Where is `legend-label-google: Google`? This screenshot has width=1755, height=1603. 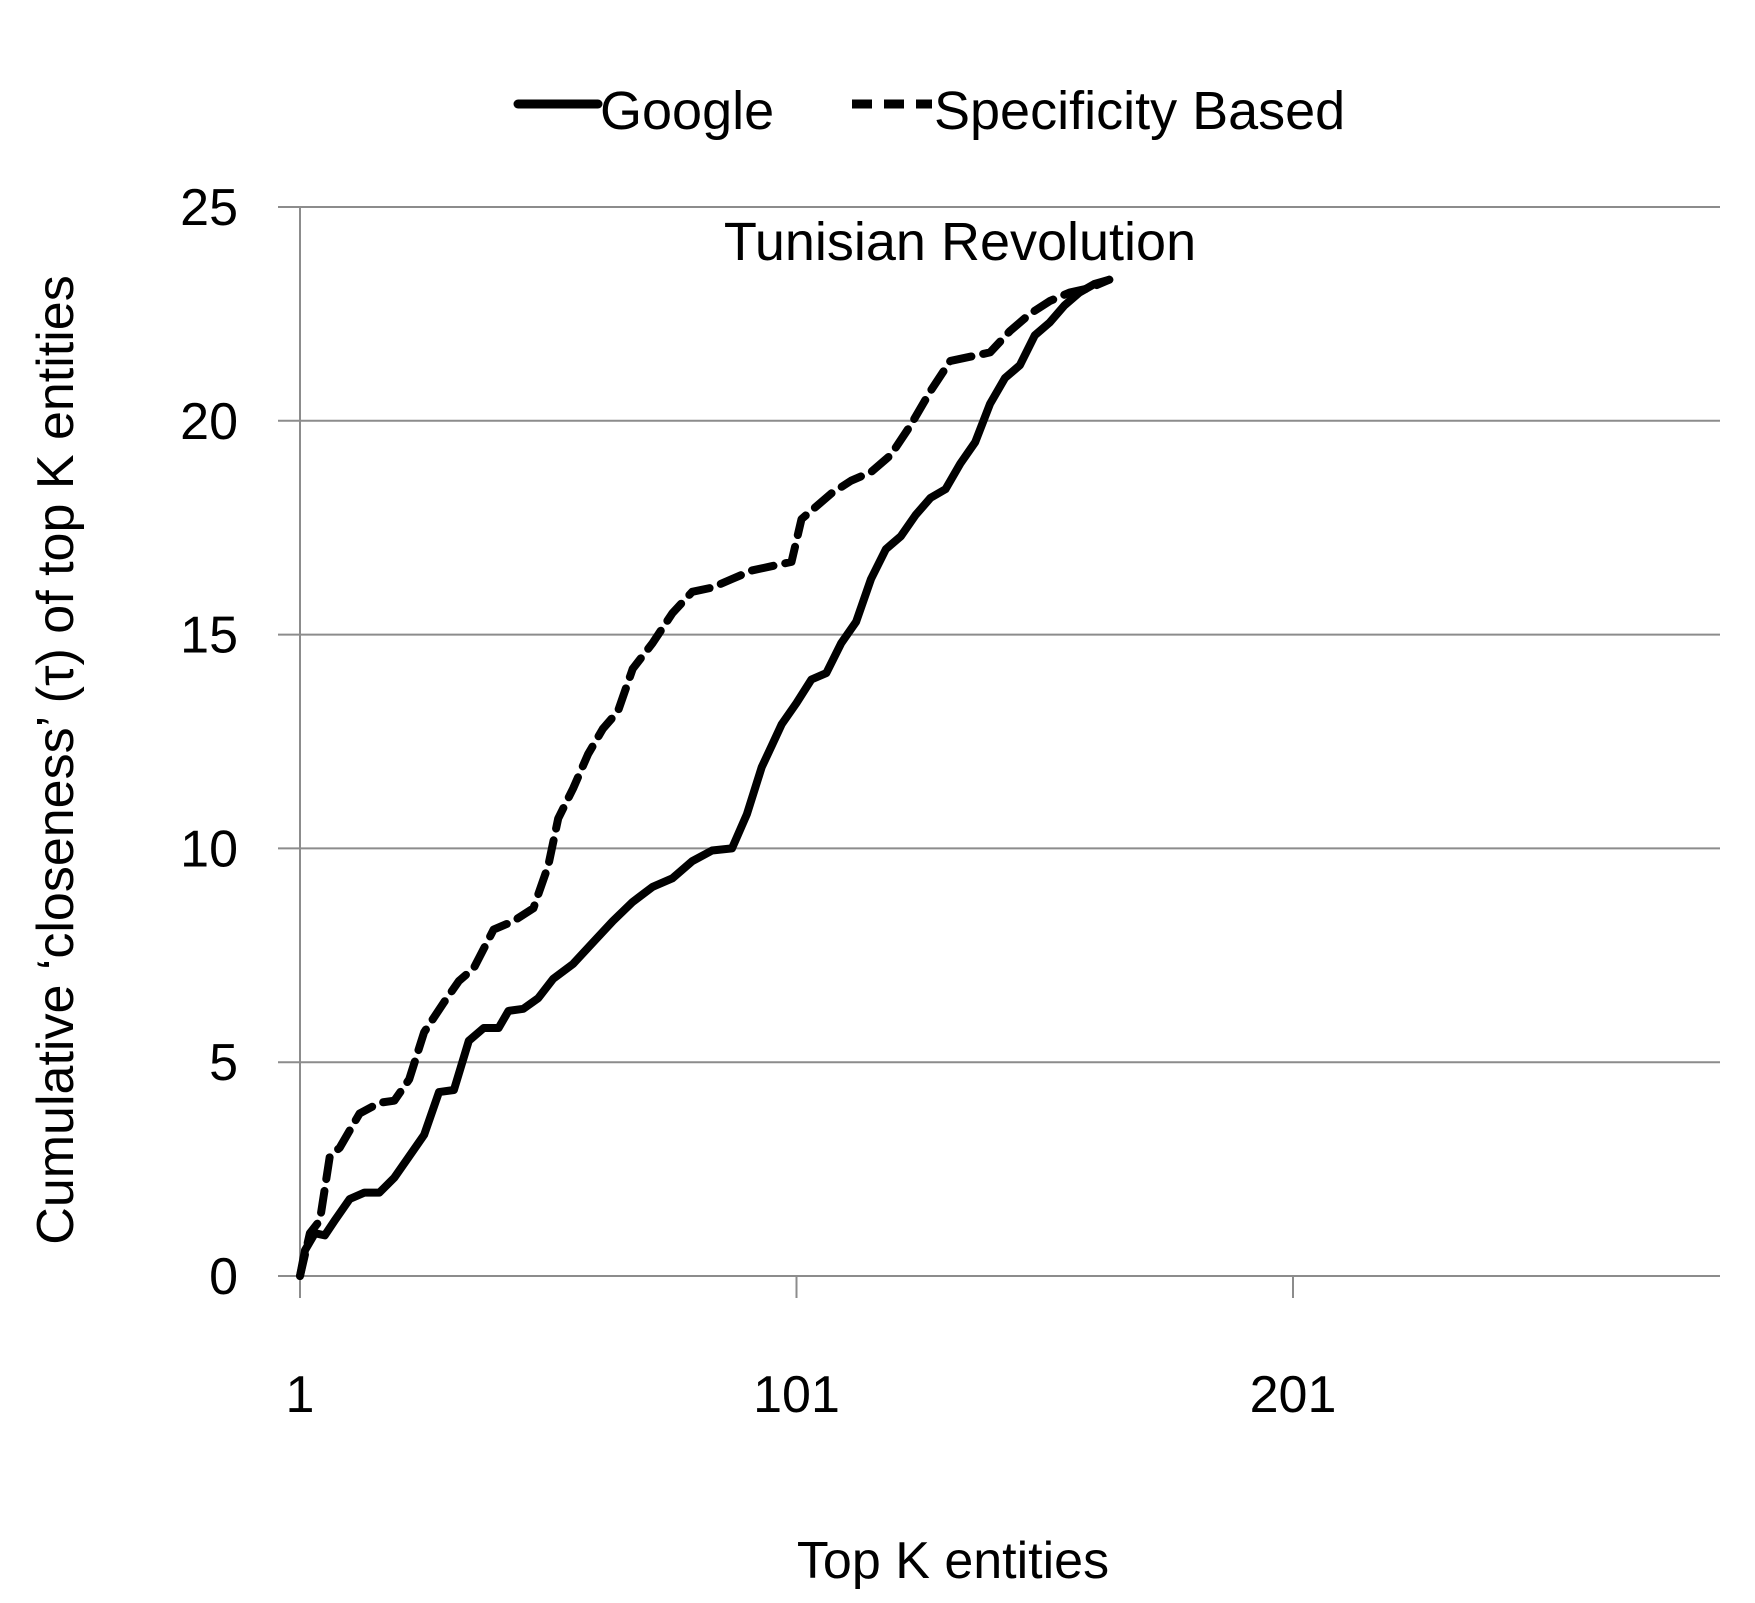 legend-label-google: Google is located at coordinates (687, 111).